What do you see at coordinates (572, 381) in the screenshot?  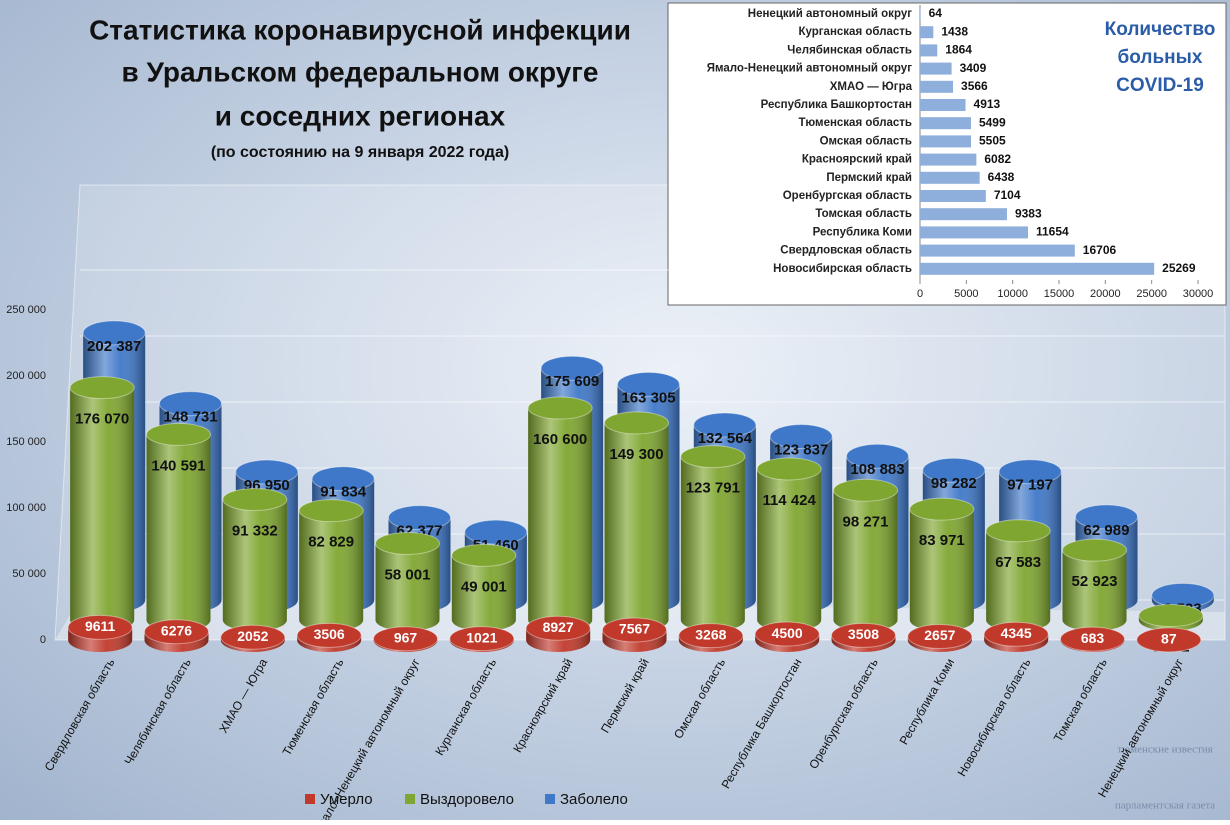 I see `value-label: 175 609` at bounding box center [572, 381].